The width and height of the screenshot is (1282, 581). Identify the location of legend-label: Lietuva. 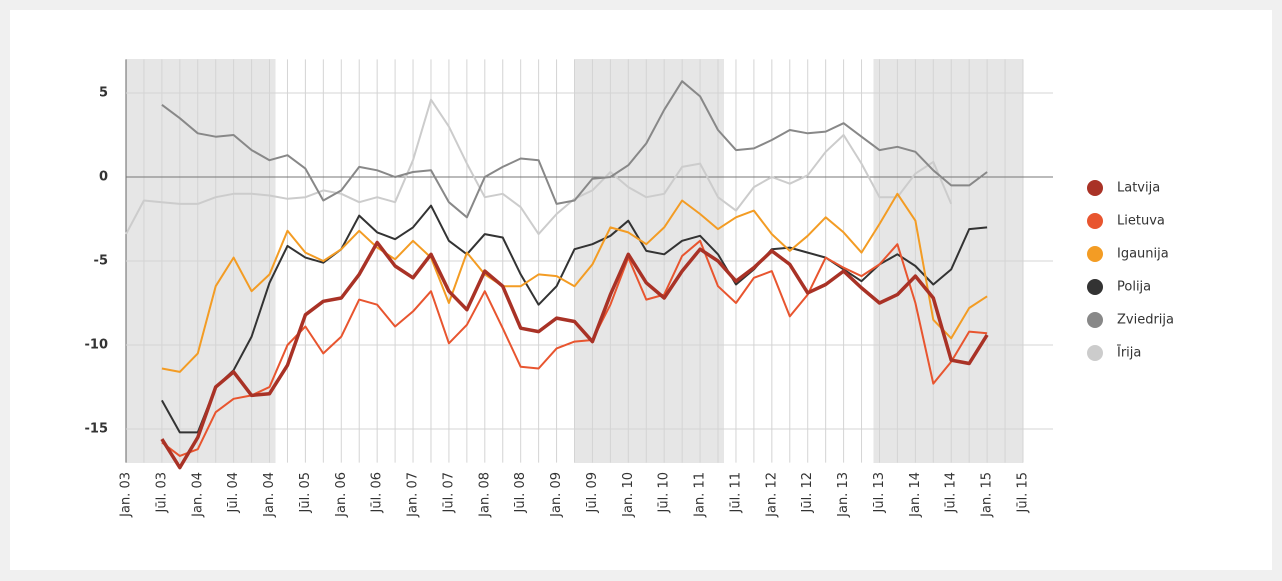
(1141, 221).